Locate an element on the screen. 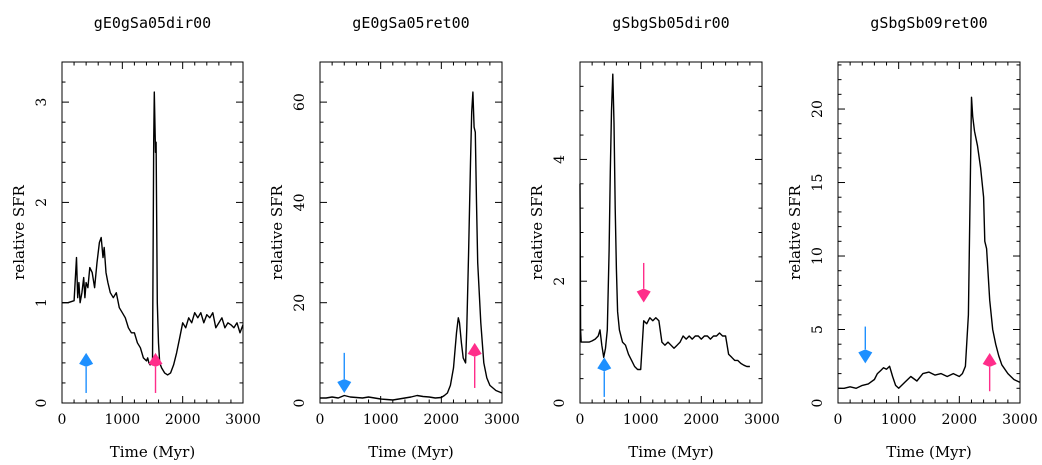 Image resolution: width=1042 pixels, height=465 pixels. chart-title: gSbgSb09ret00 is located at coordinates (928, 23).